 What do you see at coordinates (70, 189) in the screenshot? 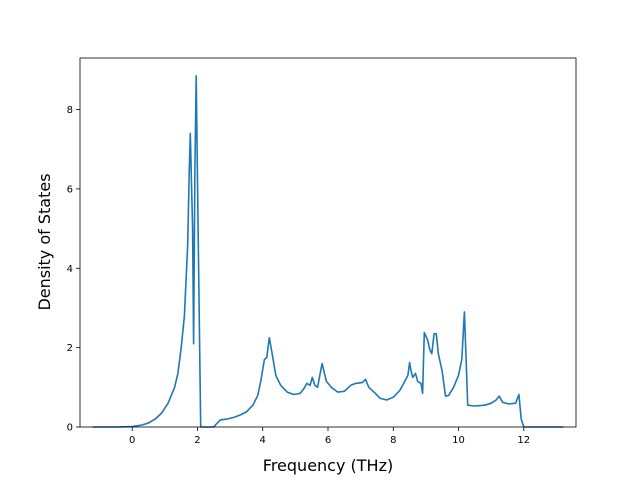
I see `y-tick-label: 6` at bounding box center [70, 189].